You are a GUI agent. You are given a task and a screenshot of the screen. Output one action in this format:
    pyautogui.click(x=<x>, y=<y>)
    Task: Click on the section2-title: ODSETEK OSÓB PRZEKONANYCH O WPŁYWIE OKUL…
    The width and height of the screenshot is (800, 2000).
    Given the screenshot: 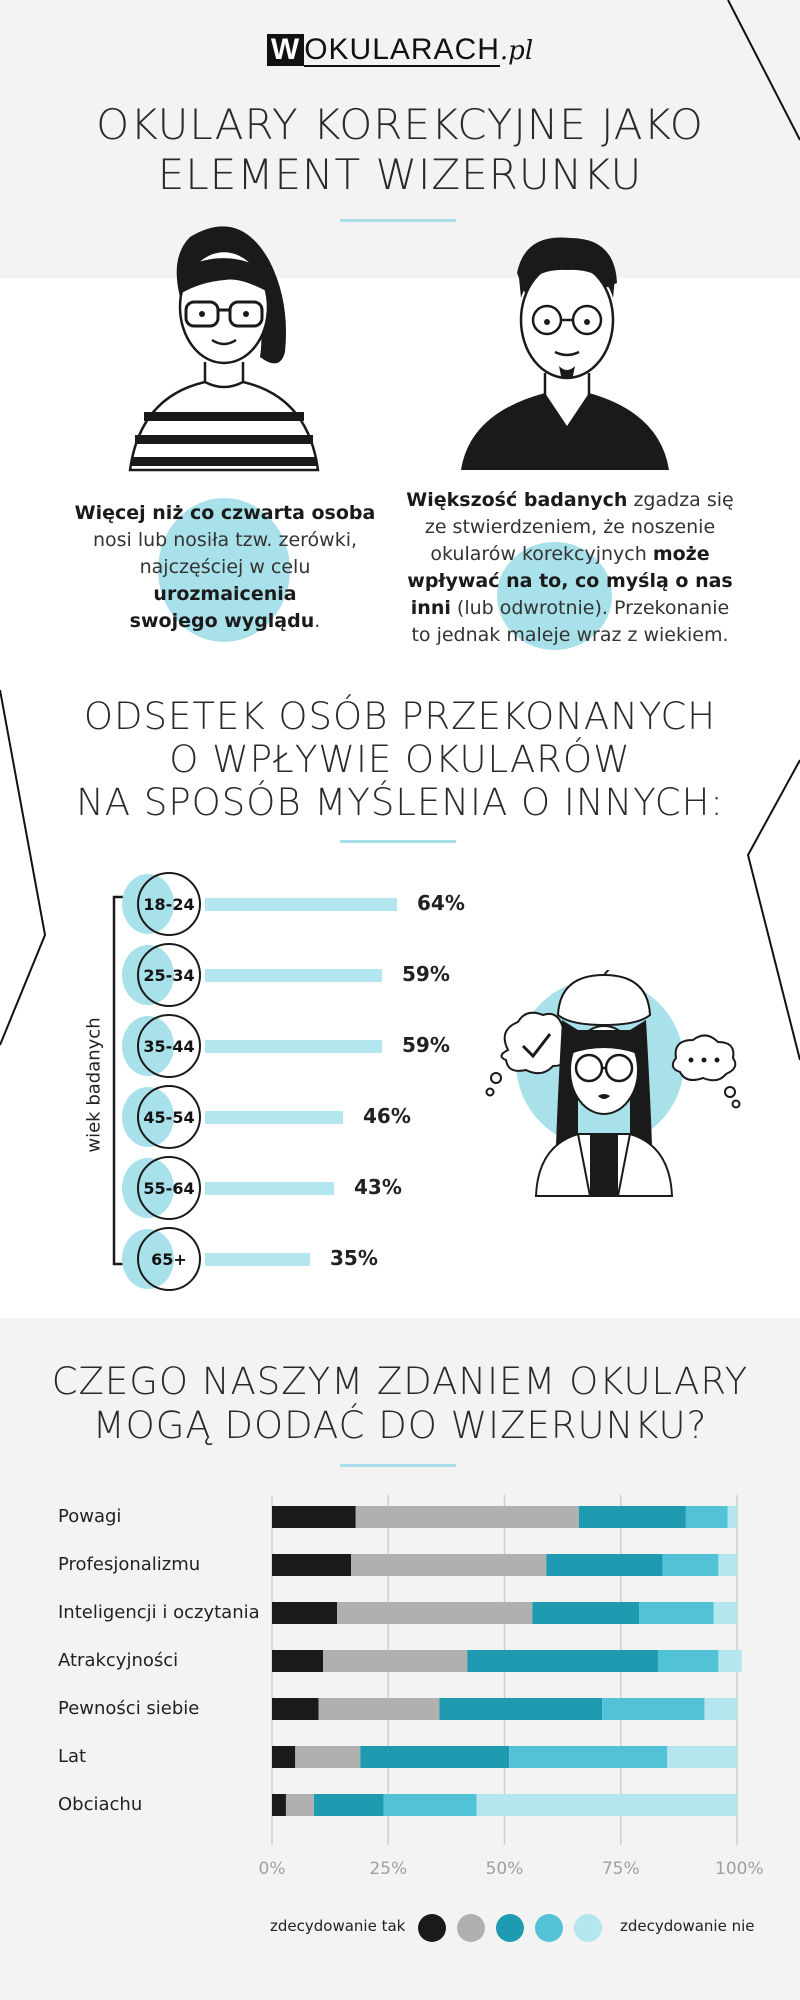 What is the action you would take?
    pyautogui.click(x=400, y=759)
    